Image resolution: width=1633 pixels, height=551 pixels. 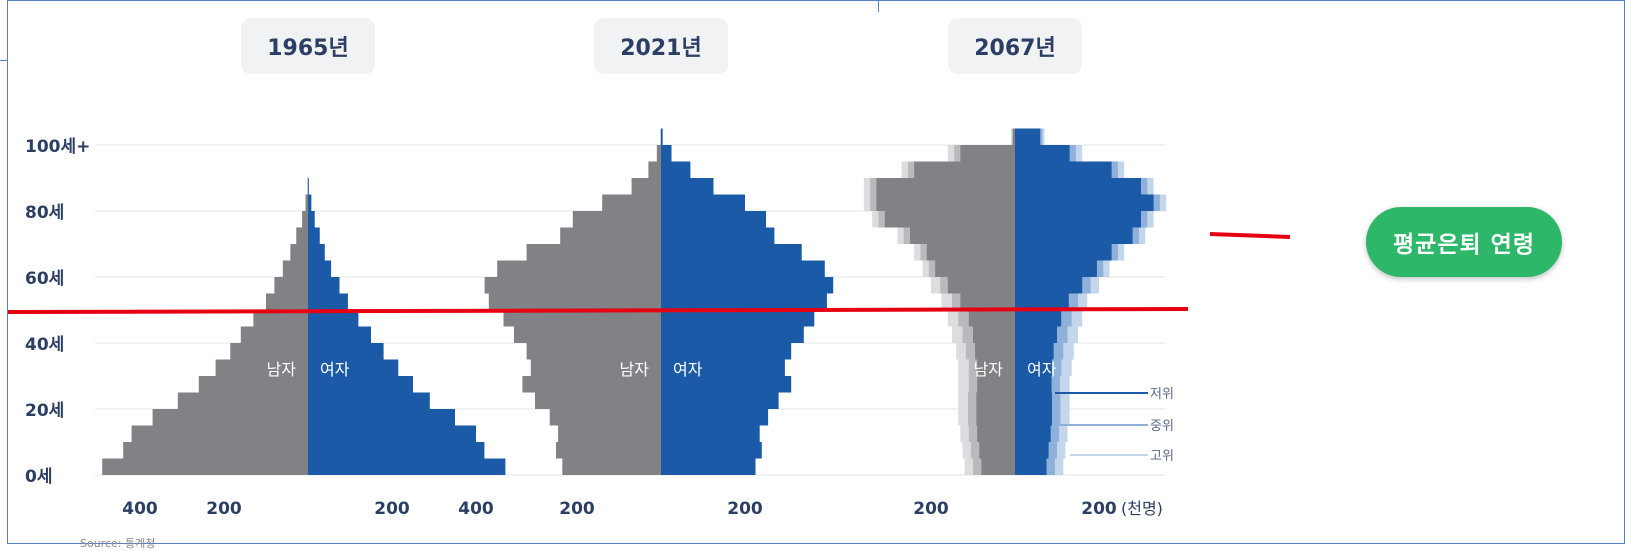 I want to click on y-tick-label: 0세, so click(x=38, y=477).